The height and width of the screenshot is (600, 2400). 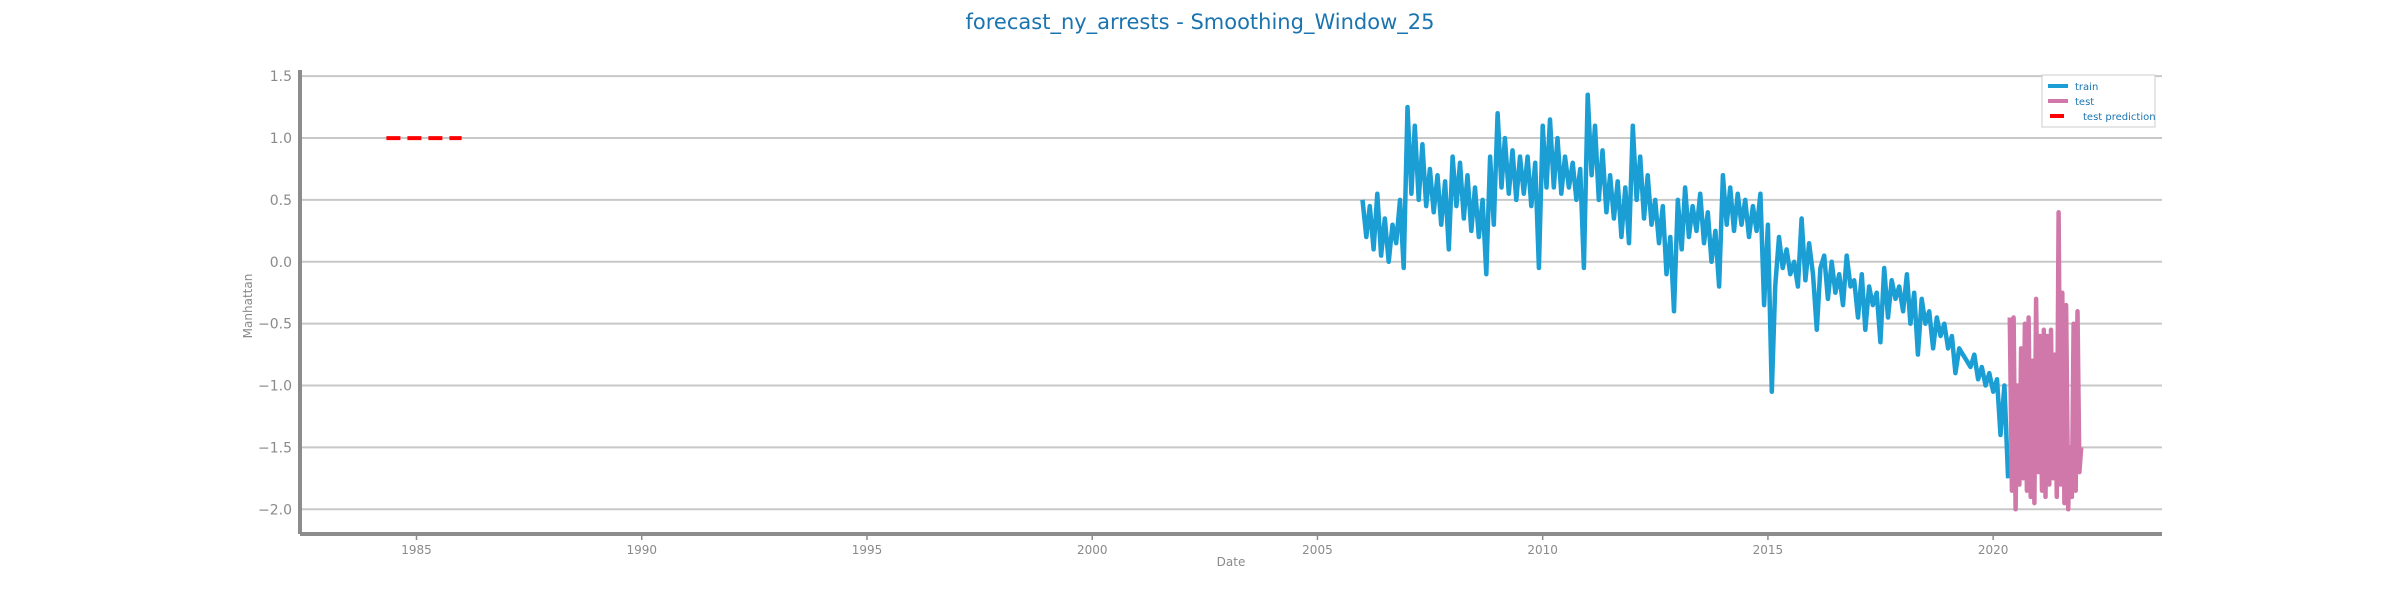 What do you see at coordinates (1231, 562) in the screenshot?
I see `x-axis-label: Date` at bounding box center [1231, 562].